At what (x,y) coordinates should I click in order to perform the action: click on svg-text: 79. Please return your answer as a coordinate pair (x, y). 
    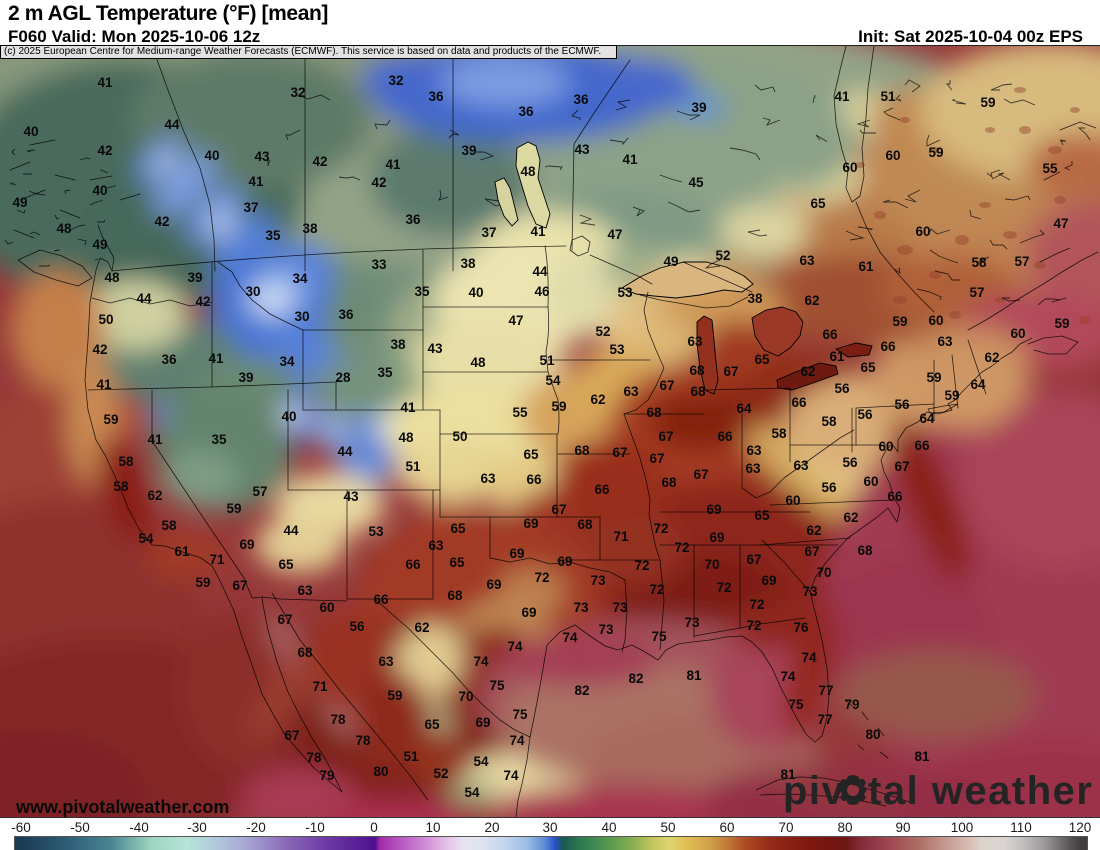
    Looking at the image, I should click on (851, 704).